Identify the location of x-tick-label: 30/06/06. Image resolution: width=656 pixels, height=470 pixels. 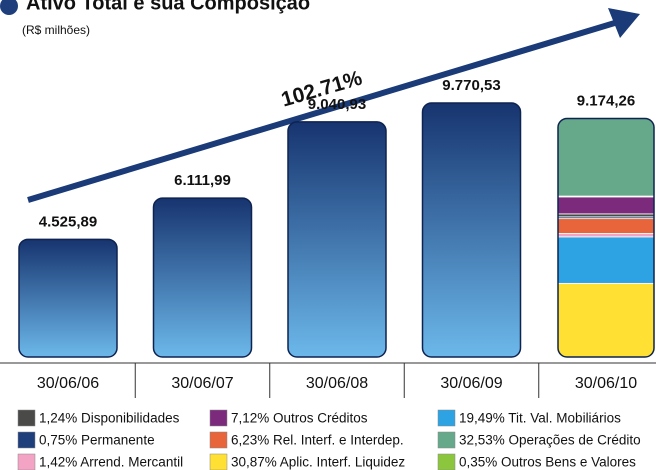
(68, 383).